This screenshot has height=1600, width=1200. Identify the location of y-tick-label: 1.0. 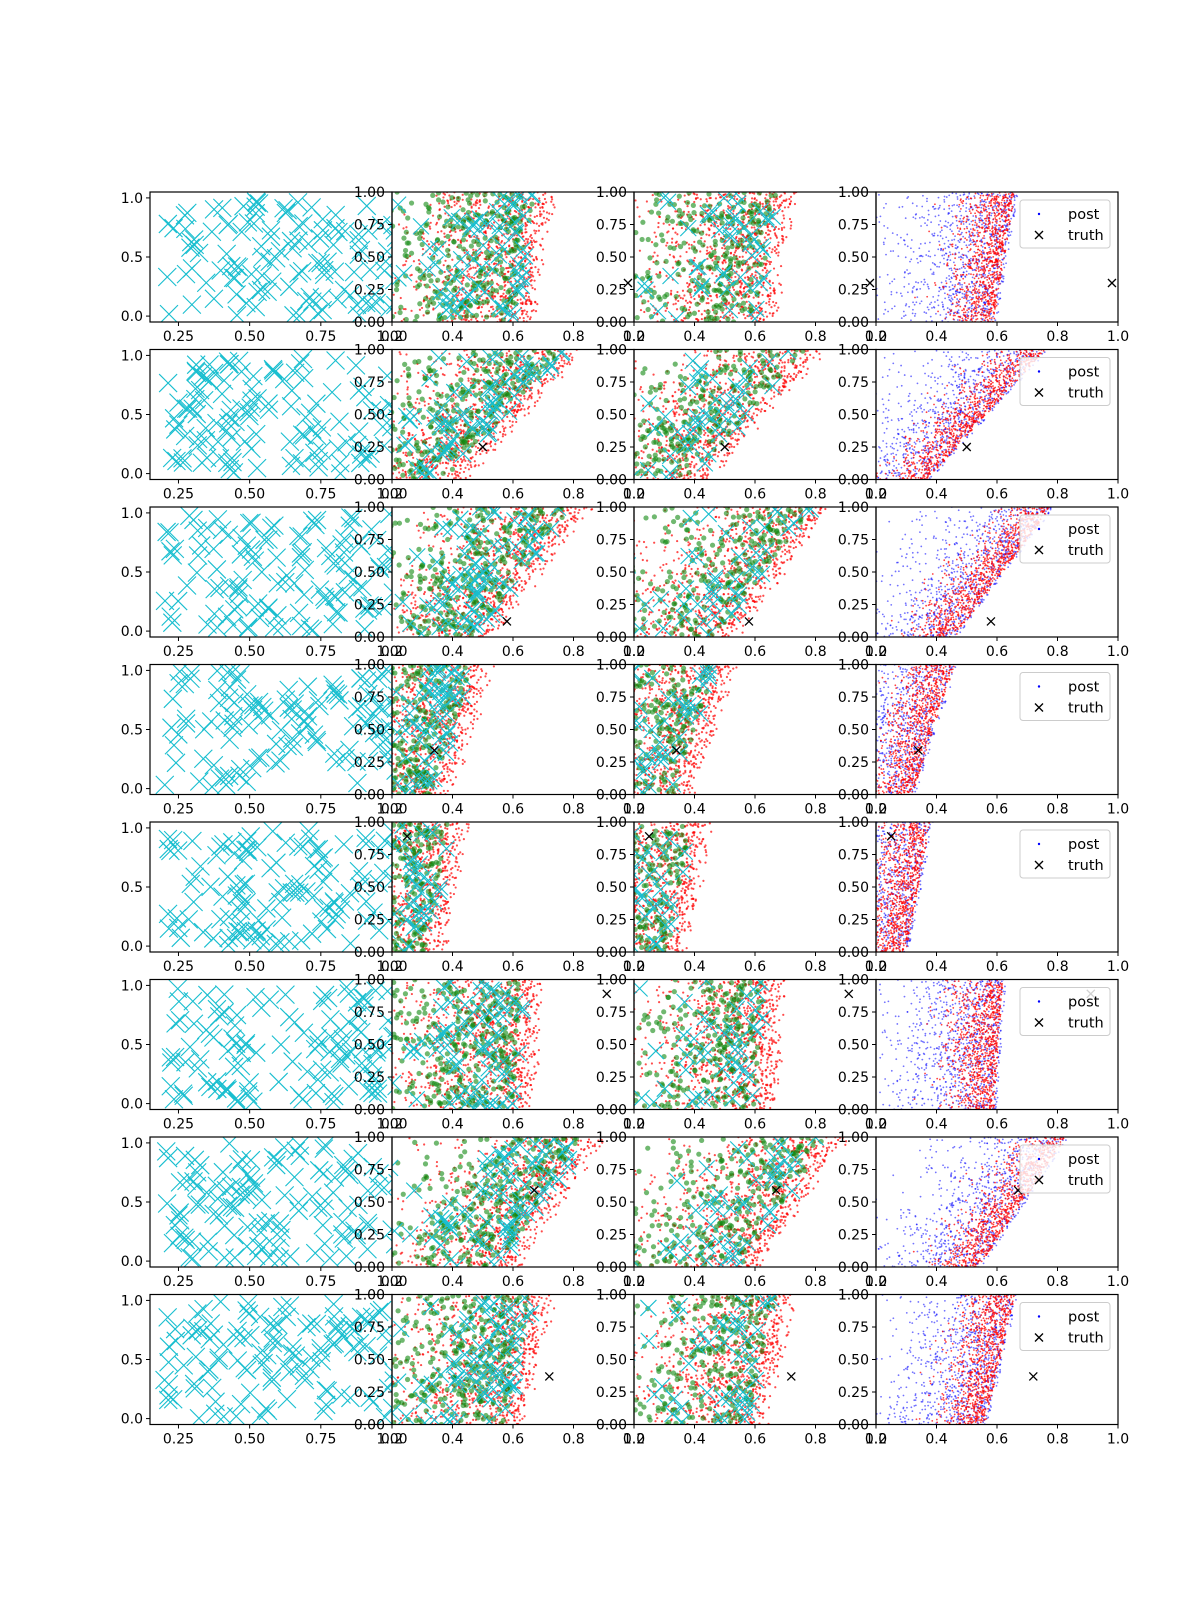
(132, 199).